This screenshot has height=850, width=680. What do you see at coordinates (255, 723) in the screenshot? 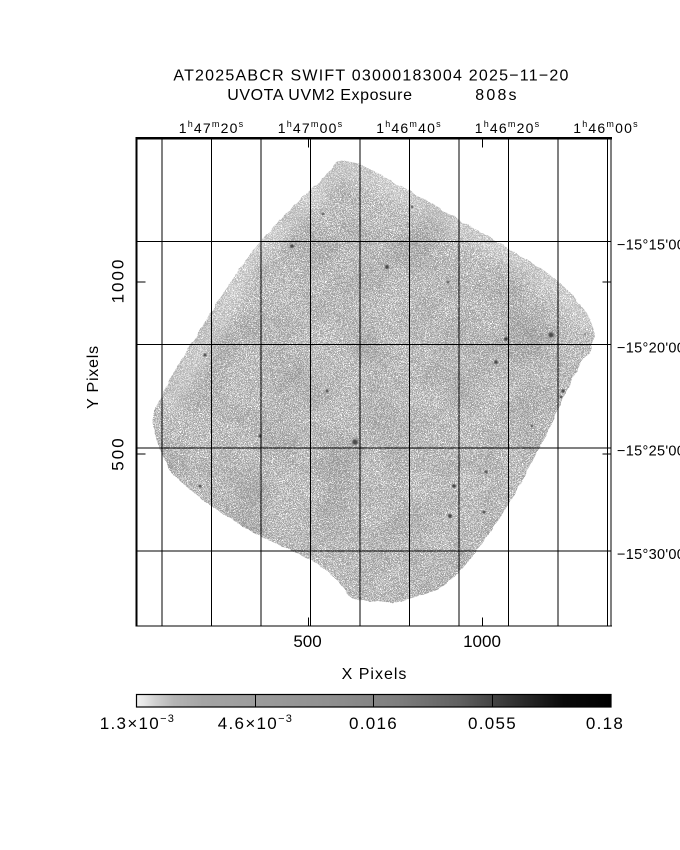
I see `svg-text: 4.6×10⁻³` at bounding box center [255, 723].